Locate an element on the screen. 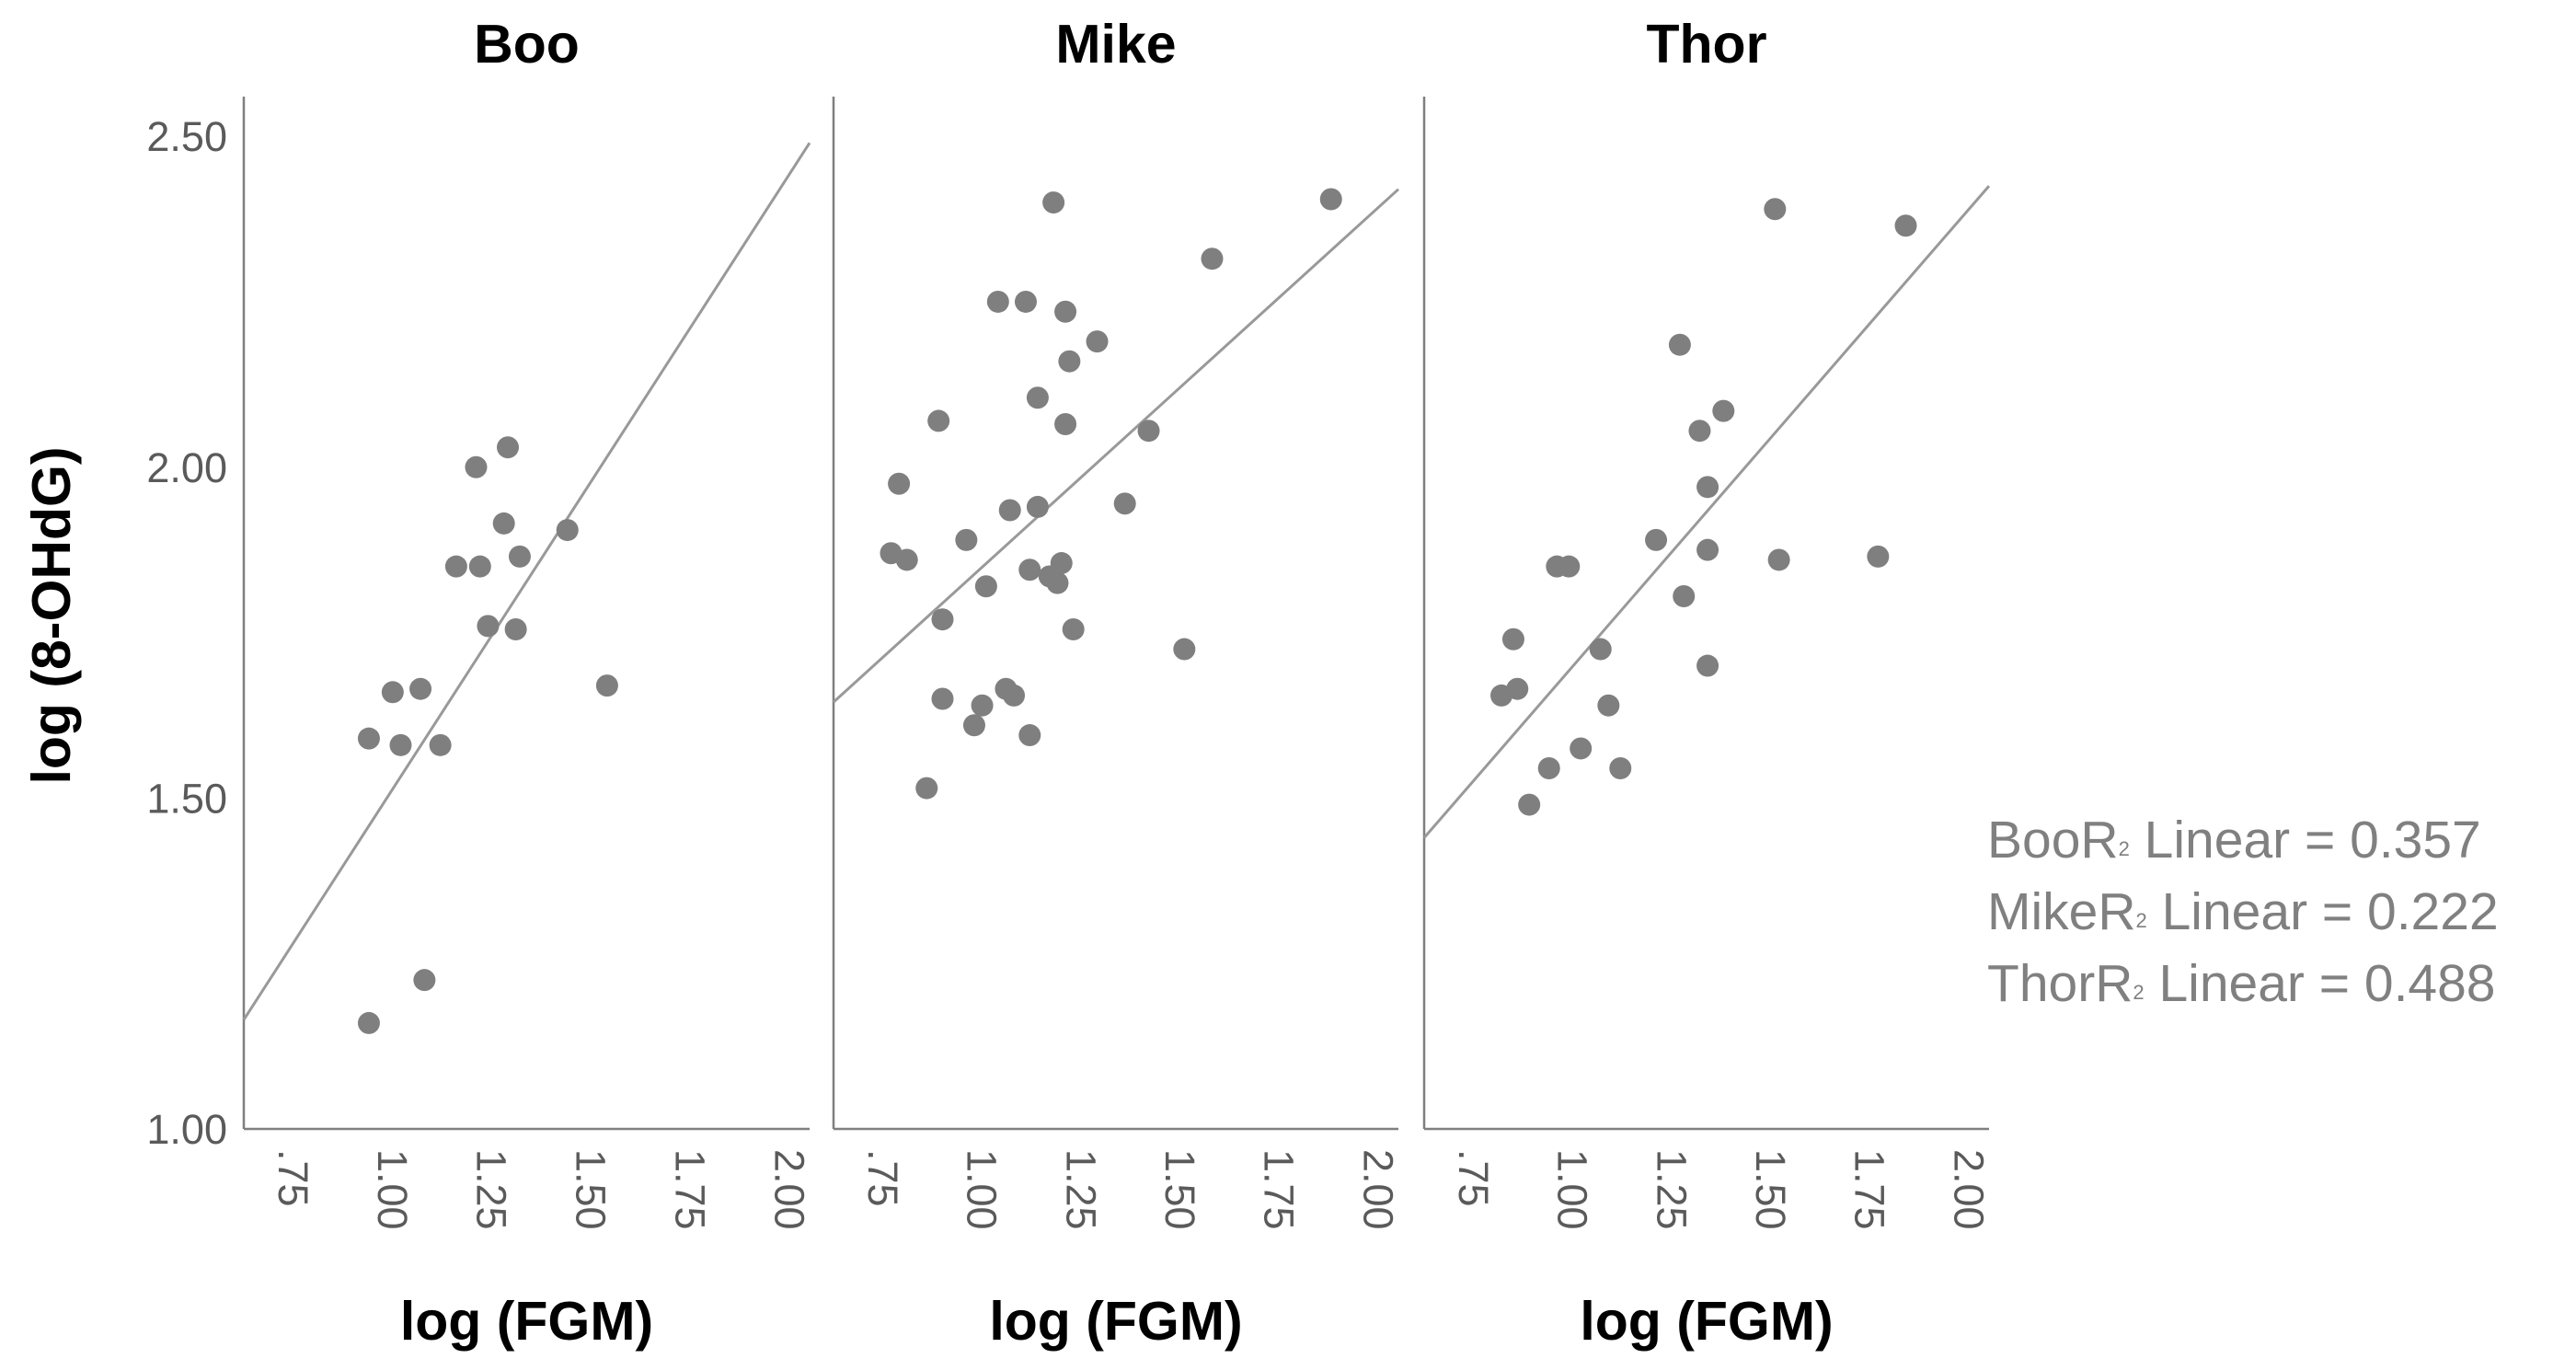 The width and height of the screenshot is (2576, 1370). legend-r2-value: Linear = 0.488 is located at coordinates (2320, 984).